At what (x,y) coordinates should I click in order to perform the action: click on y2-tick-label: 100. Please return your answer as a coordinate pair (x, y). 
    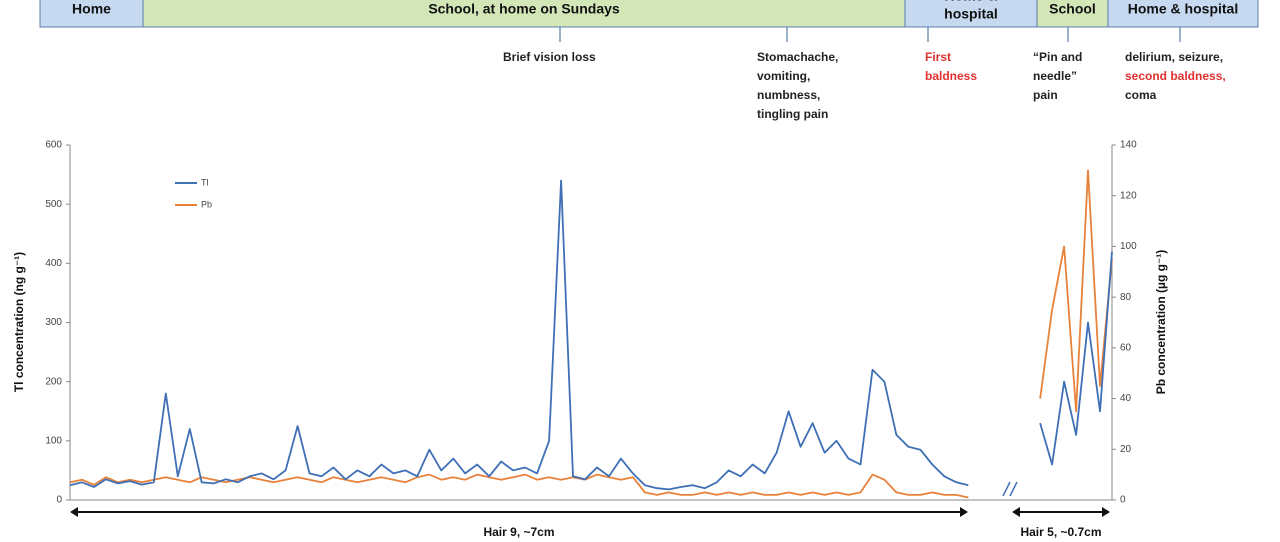
    Looking at the image, I should click on (1128, 246).